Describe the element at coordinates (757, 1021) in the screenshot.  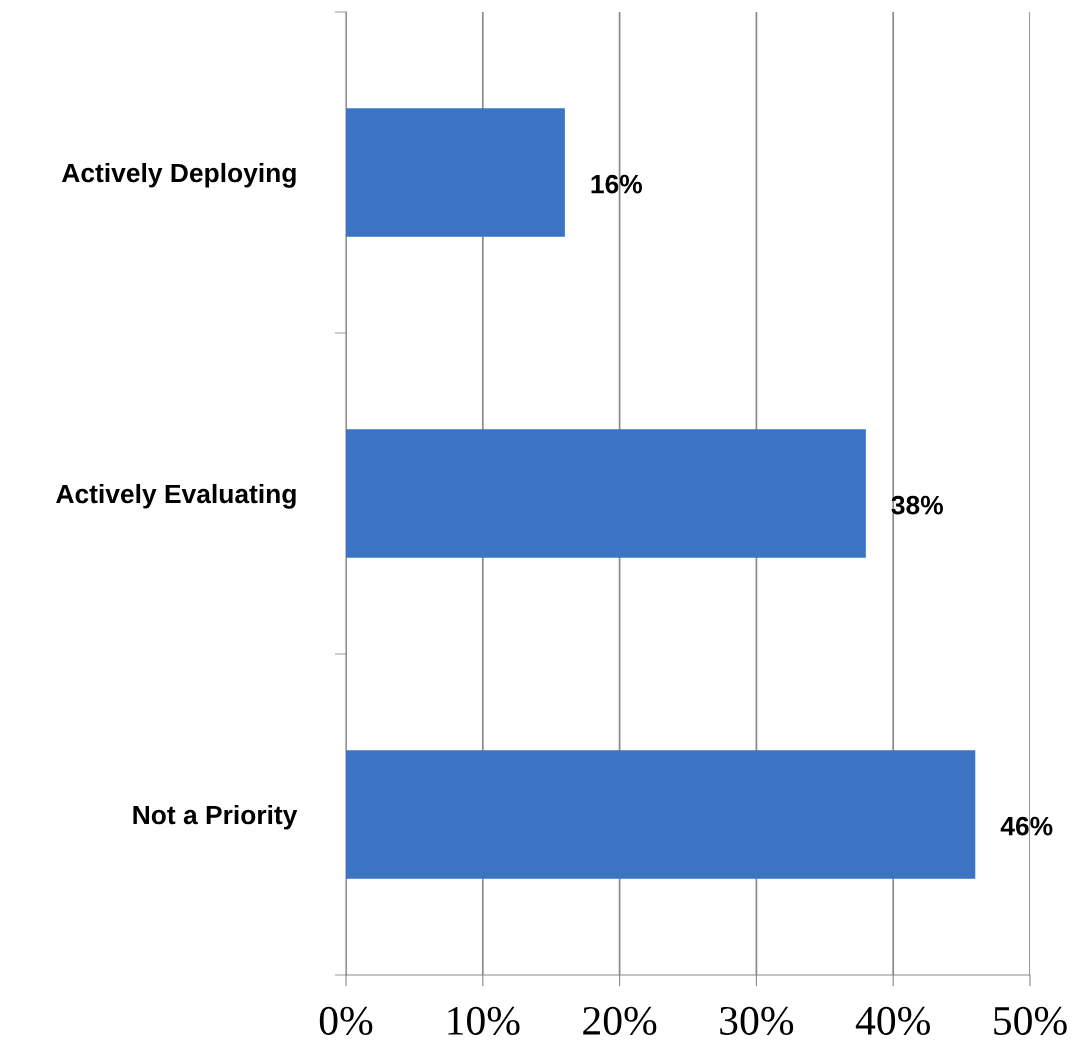
I see `x-tick-label: 30%` at that location.